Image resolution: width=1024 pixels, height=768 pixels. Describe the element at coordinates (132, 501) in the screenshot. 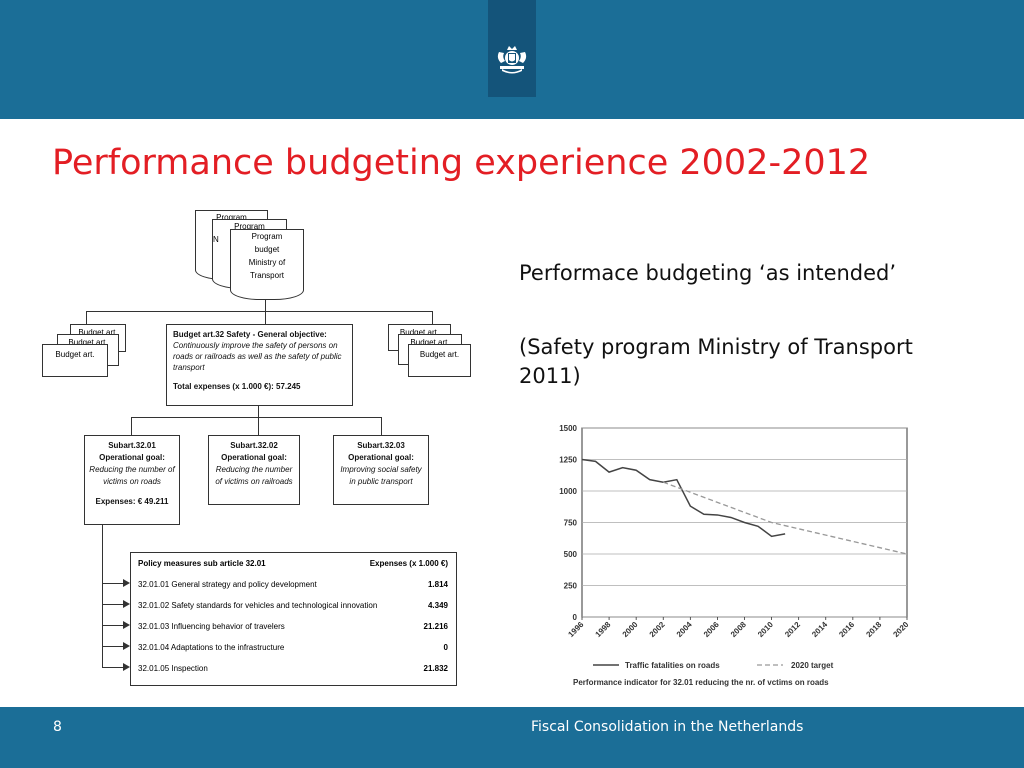

I see `subarticle-expenses: Expenses: € 49.211` at that location.